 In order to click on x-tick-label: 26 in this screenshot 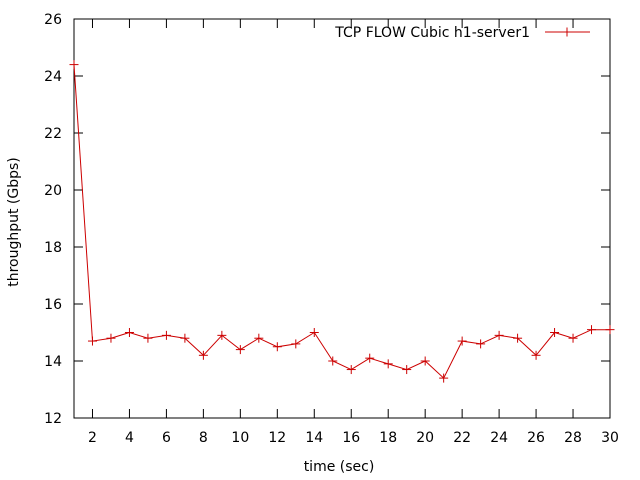, I will do `click(536, 438)`.